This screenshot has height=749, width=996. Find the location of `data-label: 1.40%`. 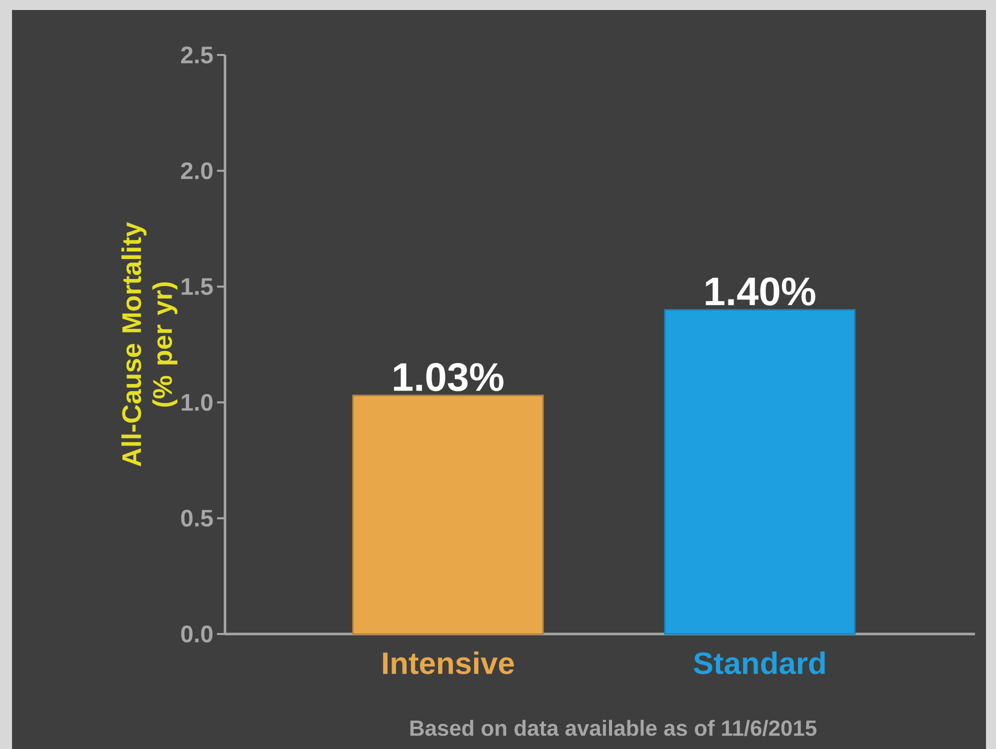

data-label: 1.40% is located at coordinates (761, 291).